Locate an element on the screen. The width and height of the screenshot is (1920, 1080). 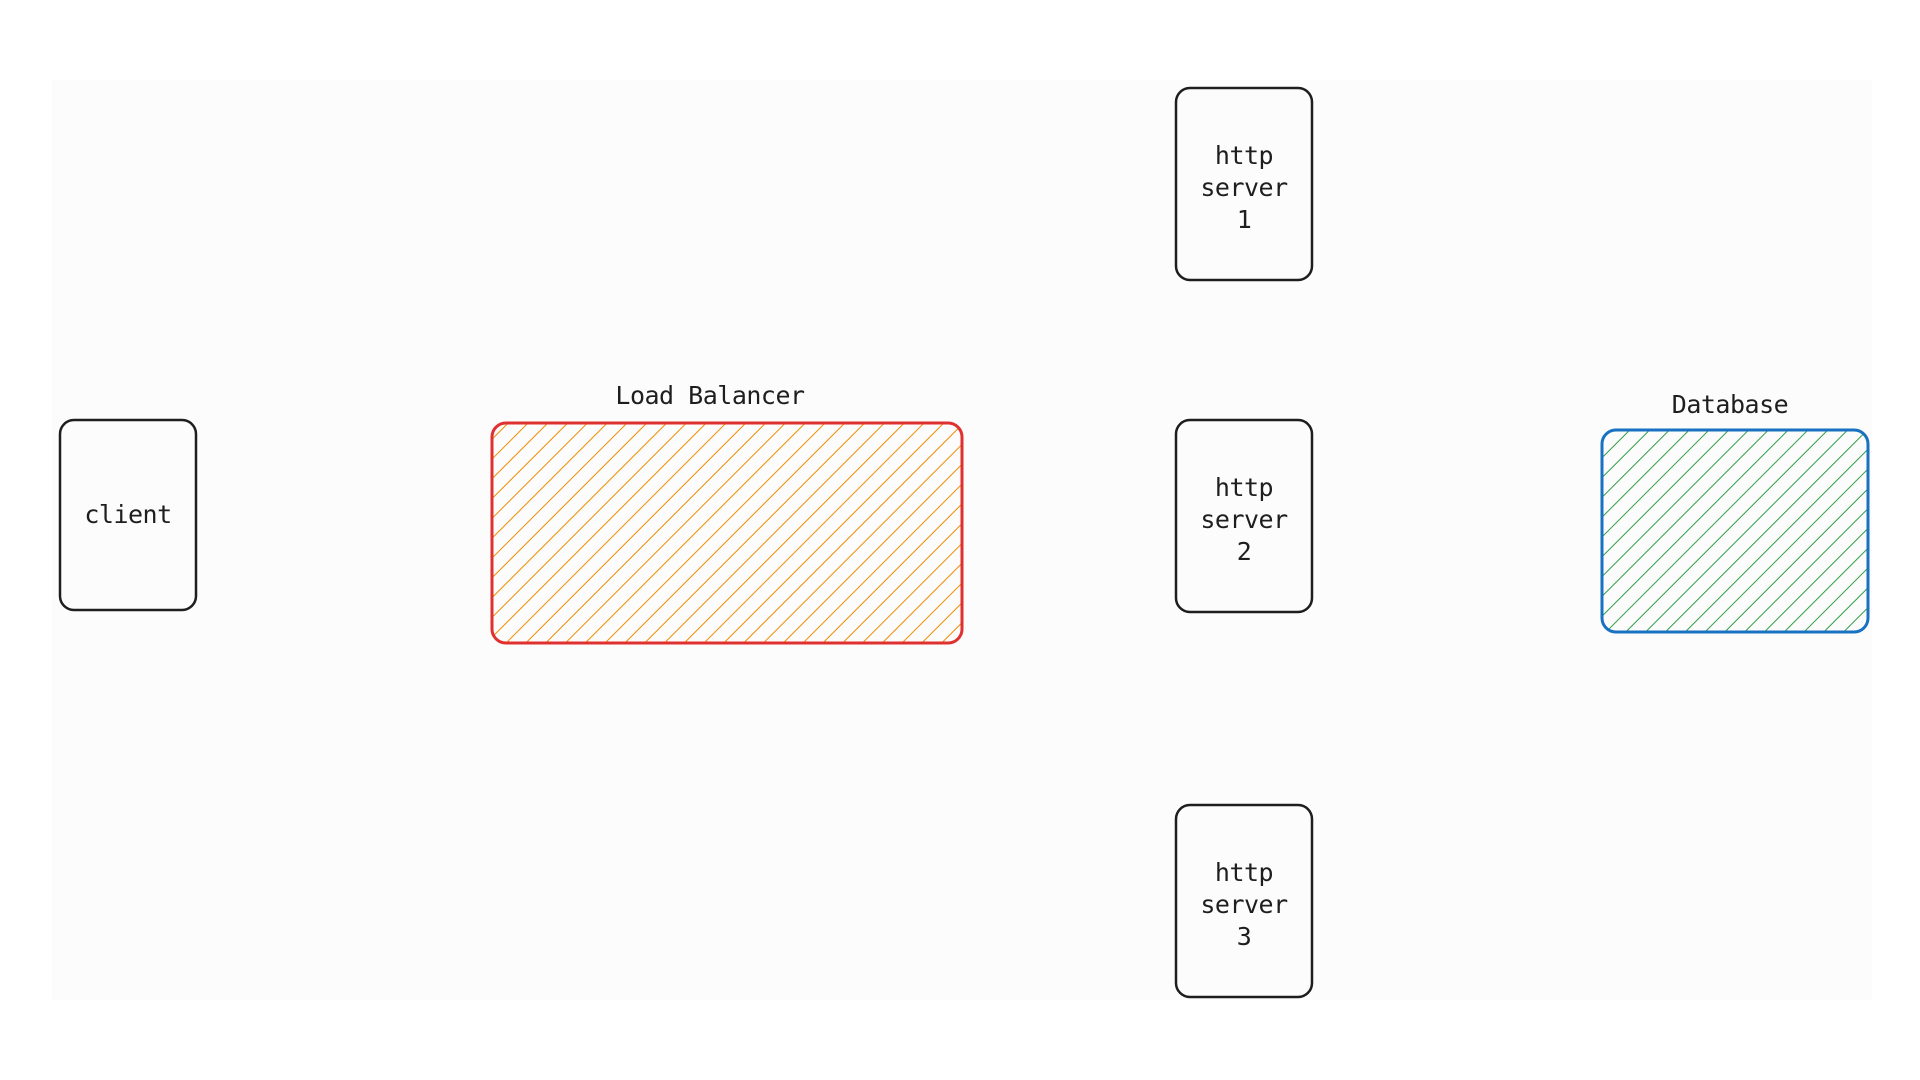
client-node is located at coordinates (128, 515).